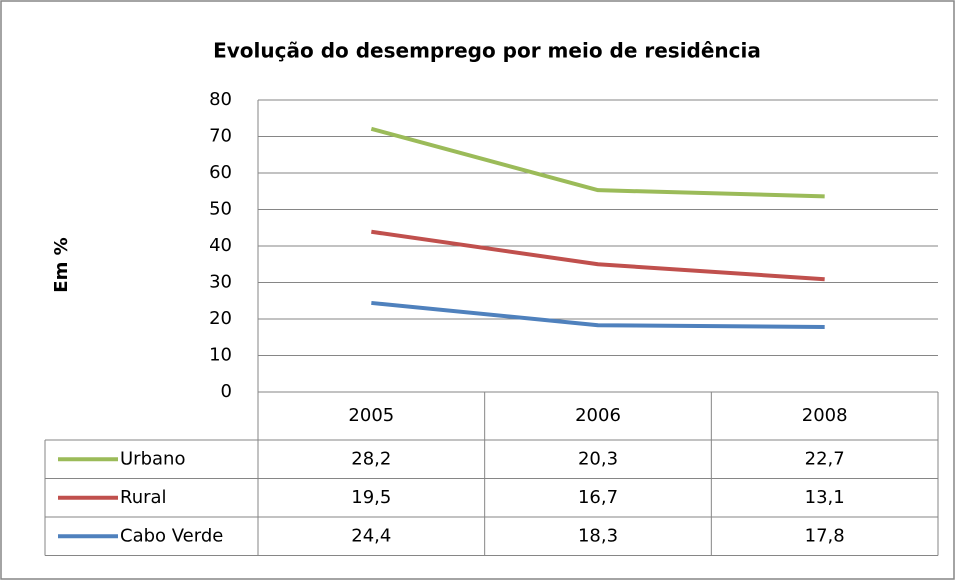  What do you see at coordinates (825, 415) in the screenshot?
I see `x-tick-label: 2008` at bounding box center [825, 415].